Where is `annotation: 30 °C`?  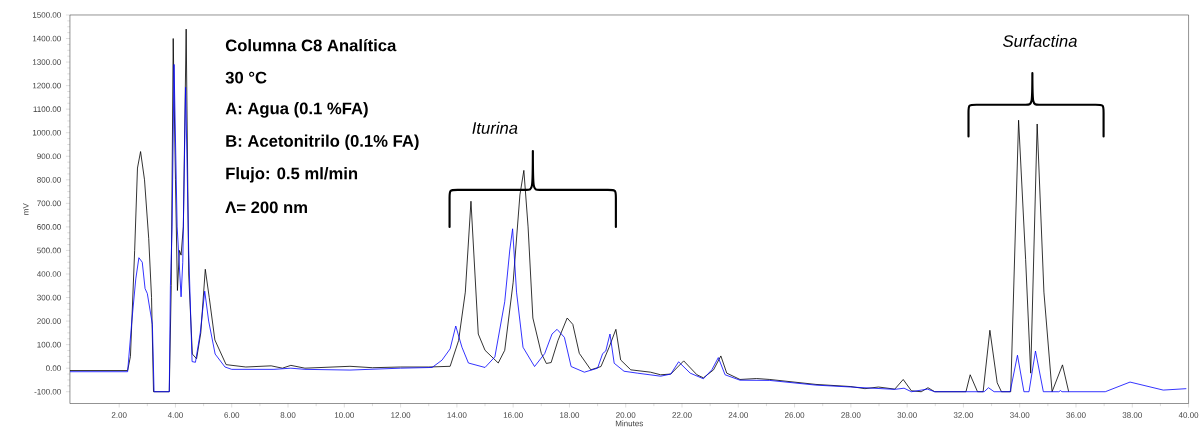 annotation: 30 °C is located at coordinates (246, 77).